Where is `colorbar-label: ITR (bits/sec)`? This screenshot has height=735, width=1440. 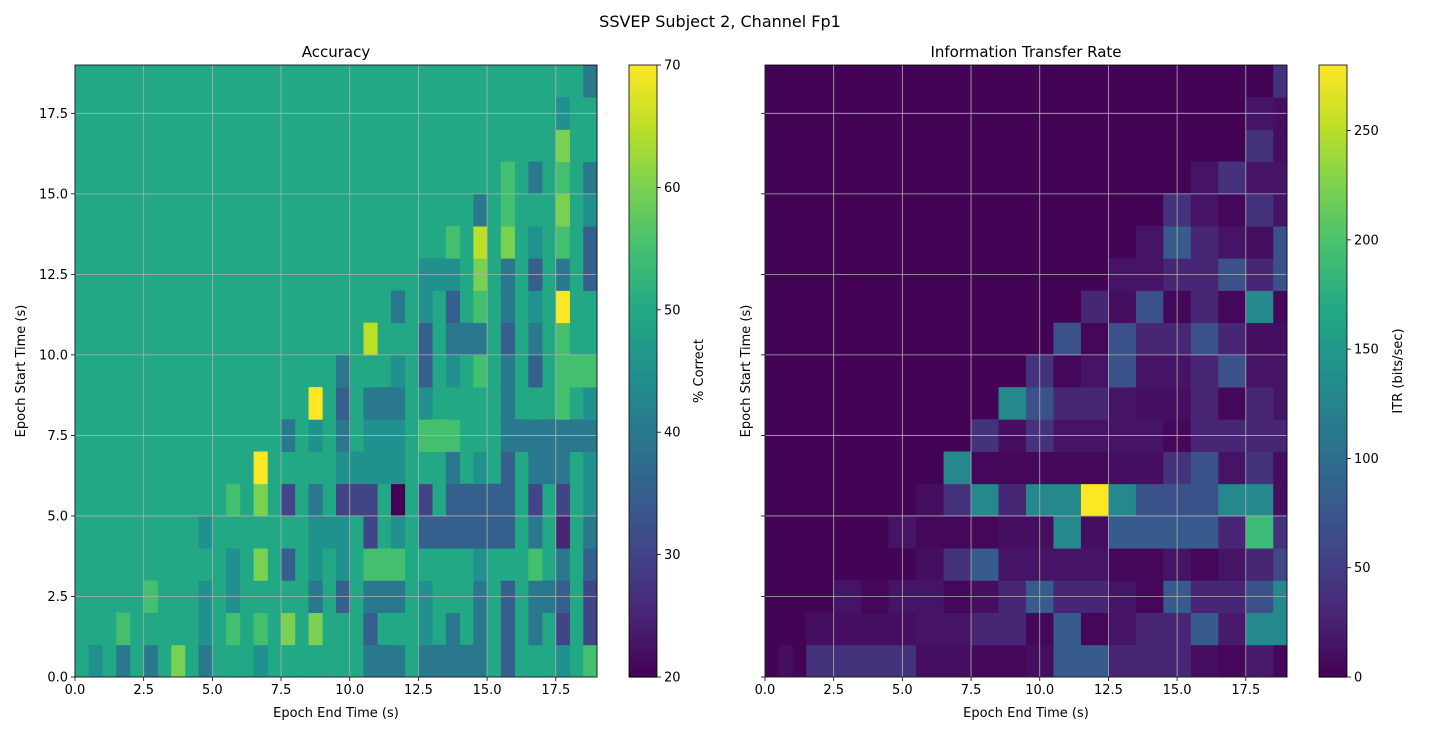 colorbar-label: ITR (bits/sec) is located at coordinates (1398, 370).